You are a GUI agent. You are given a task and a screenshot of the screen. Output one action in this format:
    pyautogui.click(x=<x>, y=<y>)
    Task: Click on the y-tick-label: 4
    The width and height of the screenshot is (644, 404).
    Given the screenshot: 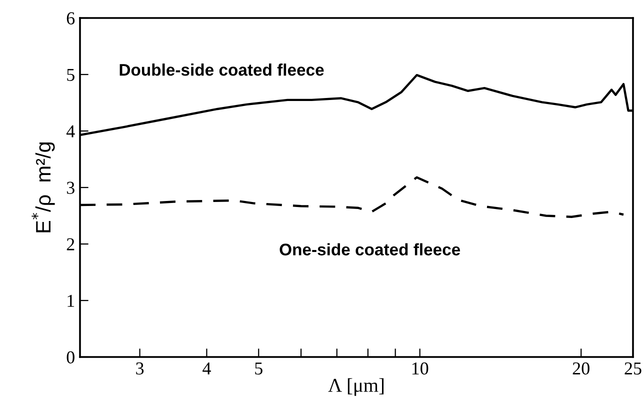 What is the action you would take?
    pyautogui.click(x=70, y=131)
    